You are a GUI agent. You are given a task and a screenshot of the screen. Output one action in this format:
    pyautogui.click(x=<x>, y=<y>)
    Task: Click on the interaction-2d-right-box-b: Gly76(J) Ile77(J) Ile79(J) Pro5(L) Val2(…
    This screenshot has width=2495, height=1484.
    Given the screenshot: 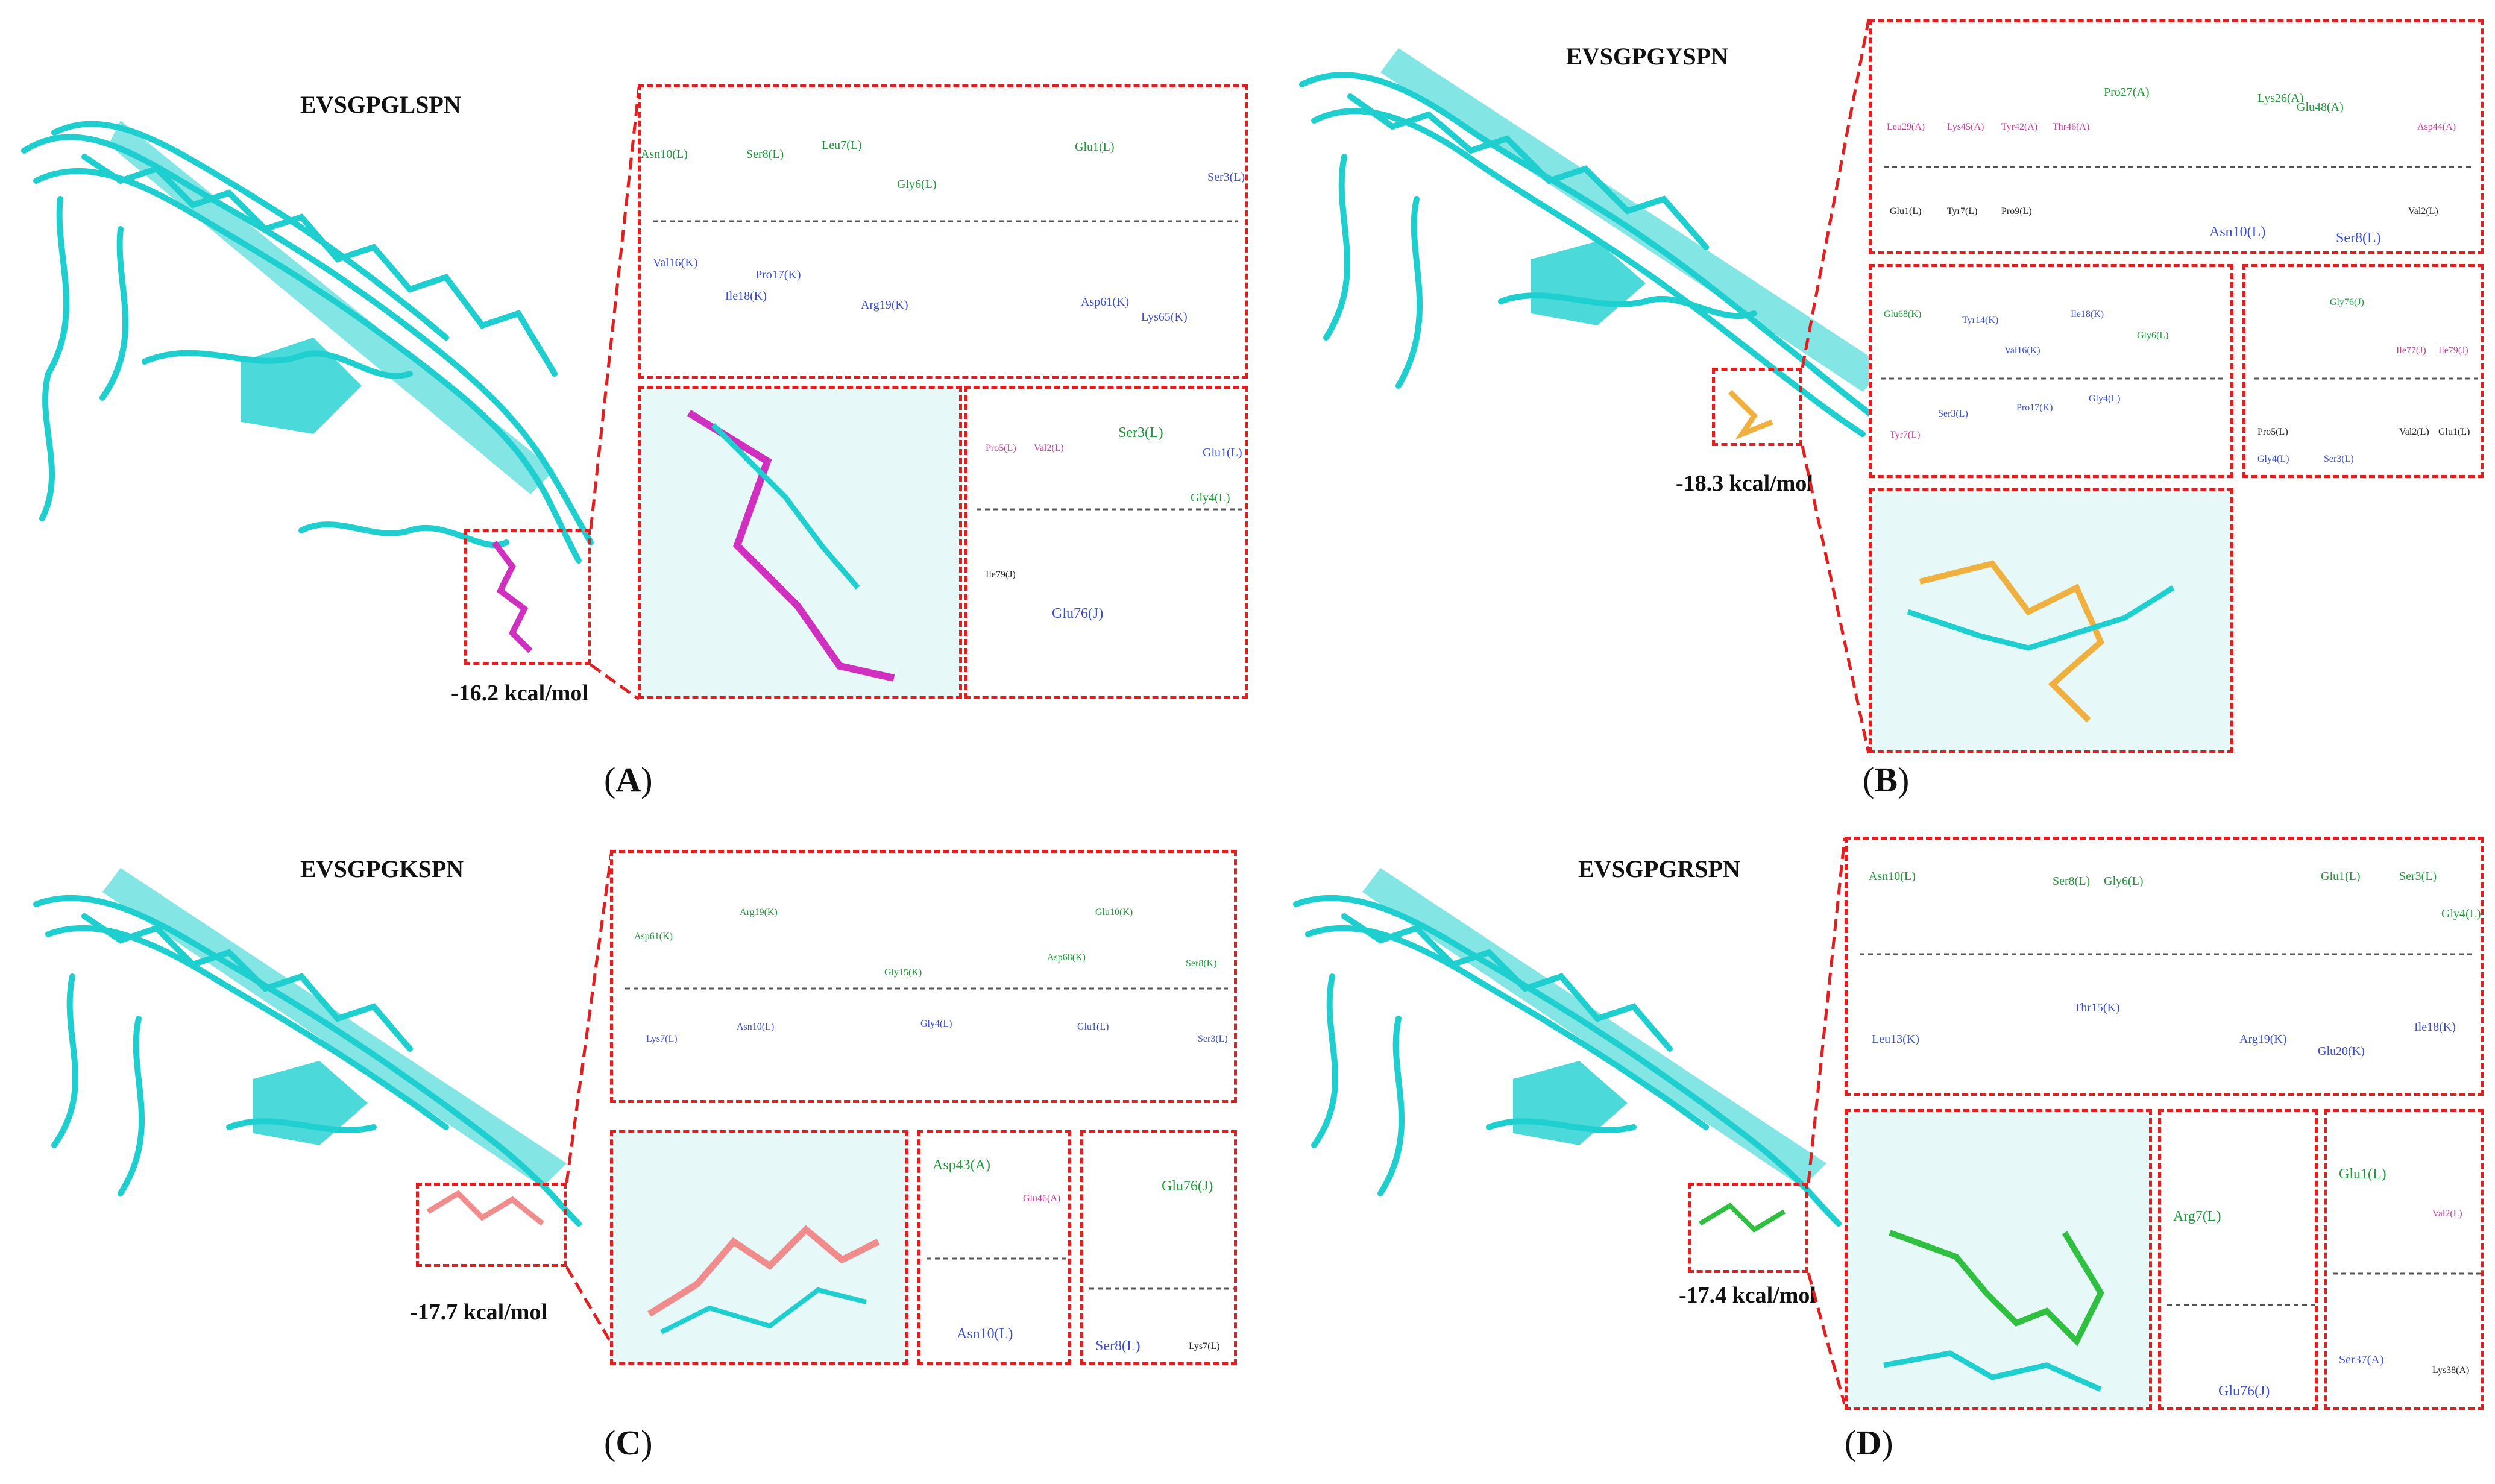 What is the action you would take?
    pyautogui.click(x=2363, y=371)
    